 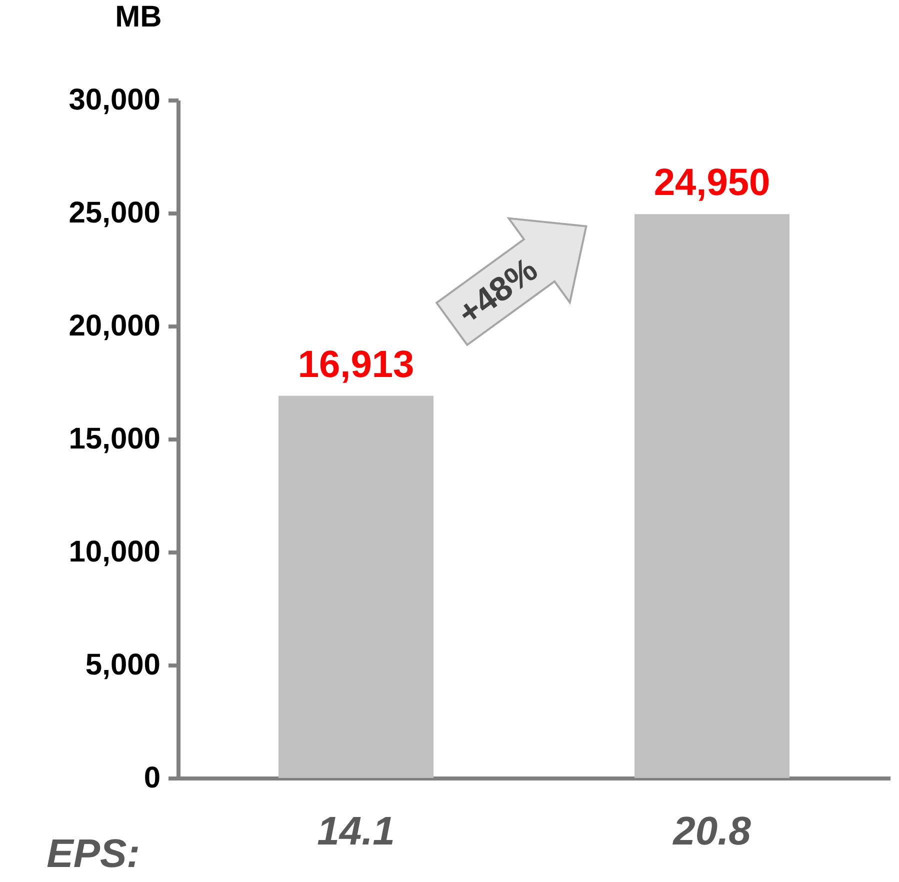 What do you see at coordinates (356, 365) in the screenshot?
I see `data-label: 16,913` at bounding box center [356, 365].